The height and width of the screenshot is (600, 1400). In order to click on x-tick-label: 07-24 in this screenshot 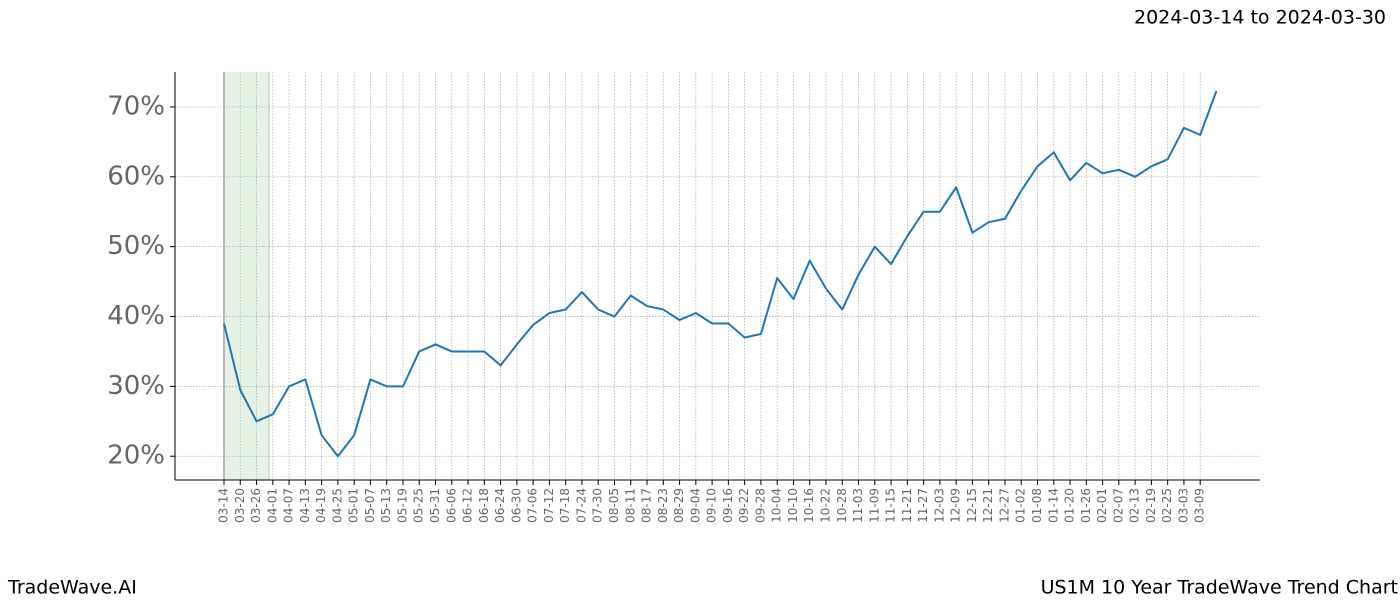, I will do `click(581, 505)`.